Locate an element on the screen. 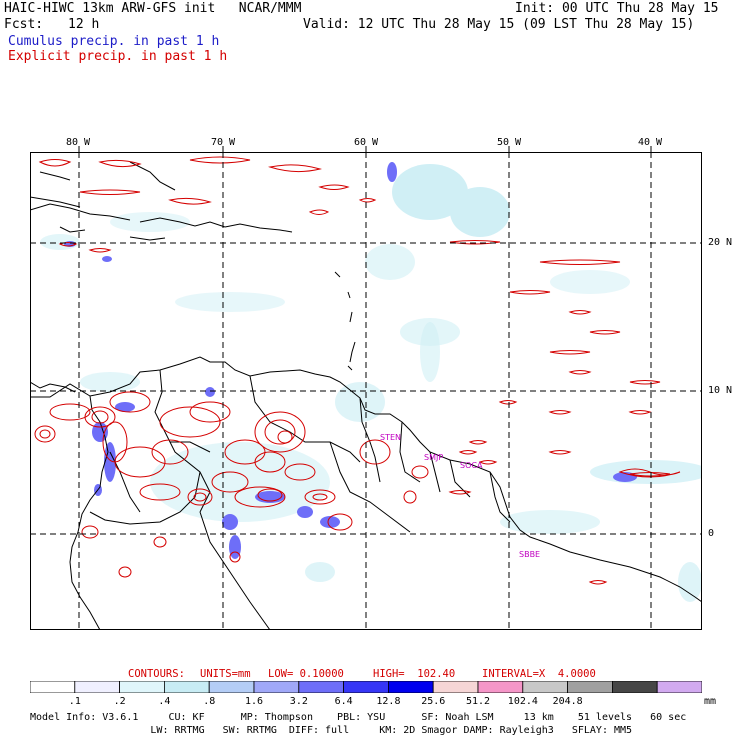  city-label-smjp: SMJP is located at coordinates (434, 457).